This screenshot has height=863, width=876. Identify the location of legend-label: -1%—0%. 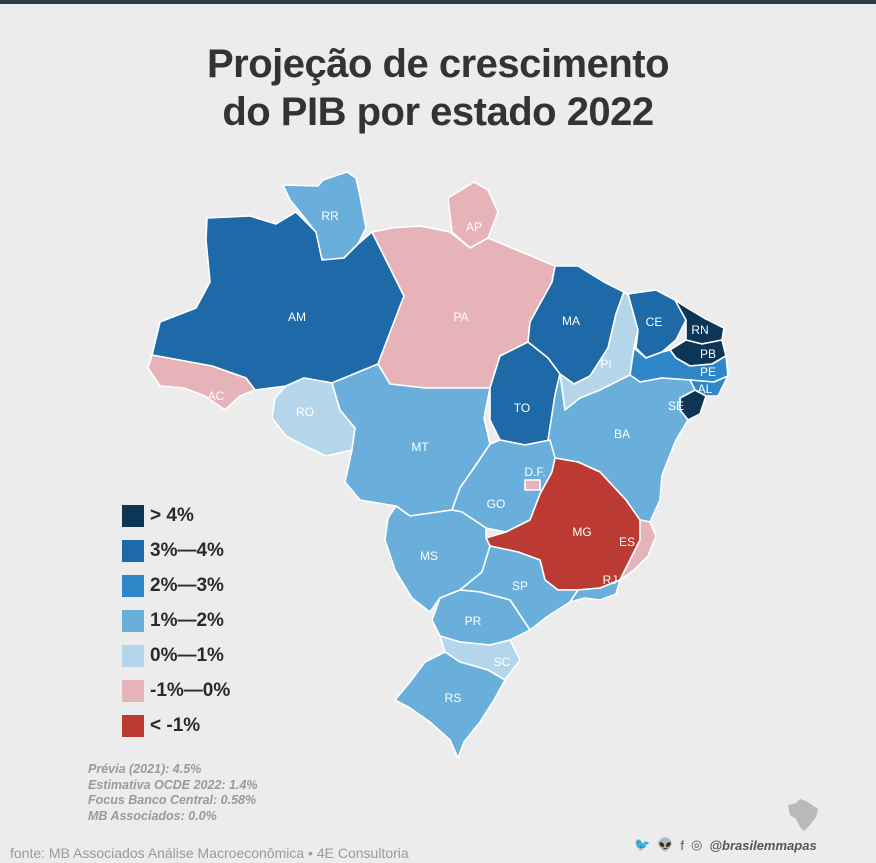
(190, 690).